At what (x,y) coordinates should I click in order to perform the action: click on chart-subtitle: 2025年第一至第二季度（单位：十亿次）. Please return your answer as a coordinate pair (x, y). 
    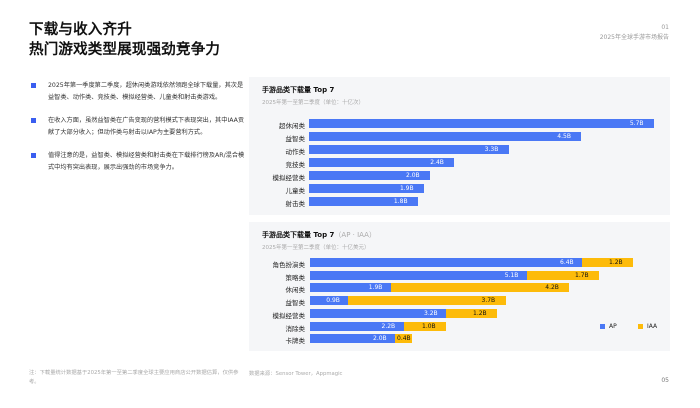
    Looking at the image, I should click on (313, 103).